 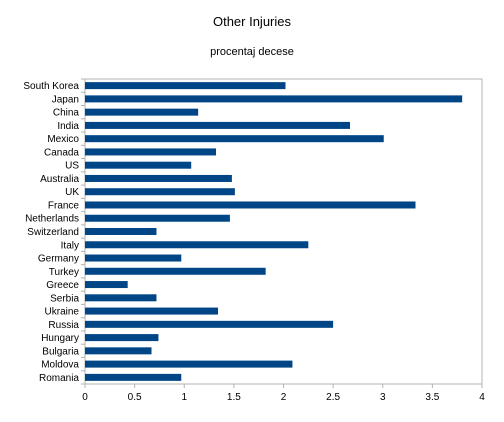 What do you see at coordinates (60, 351) in the screenshot?
I see `y-tick-label: Bulgaria` at bounding box center [60, 351].